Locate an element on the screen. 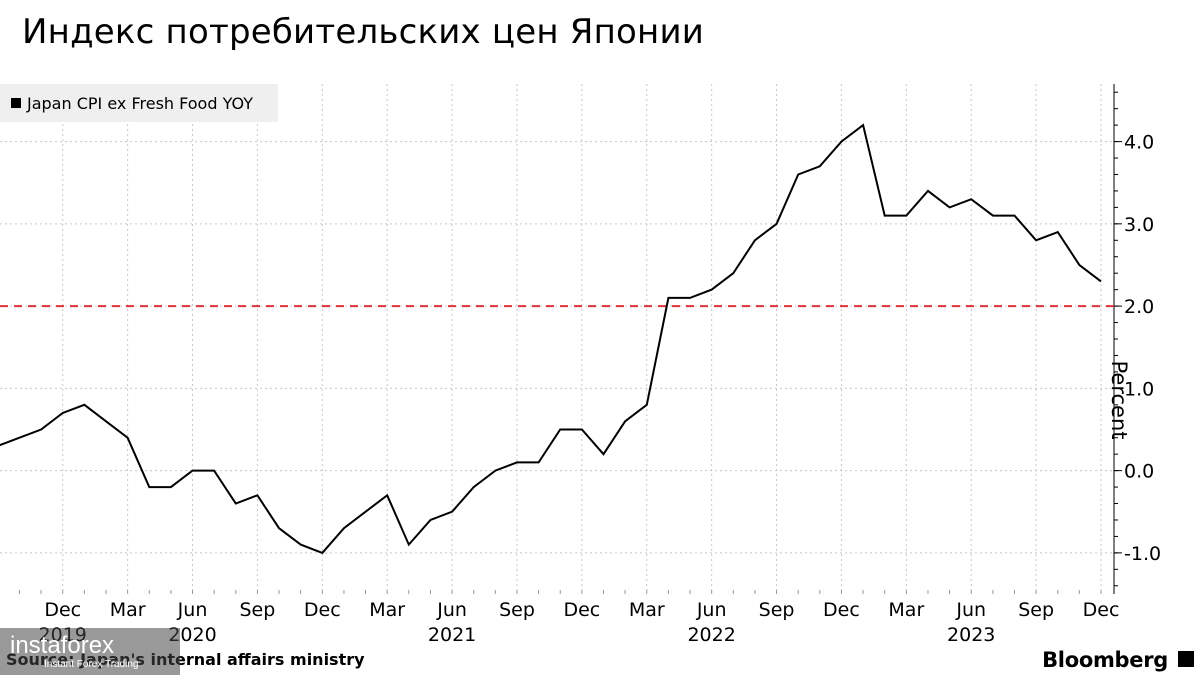  x-year-label: 2023 is located at coordinates (971, 635).